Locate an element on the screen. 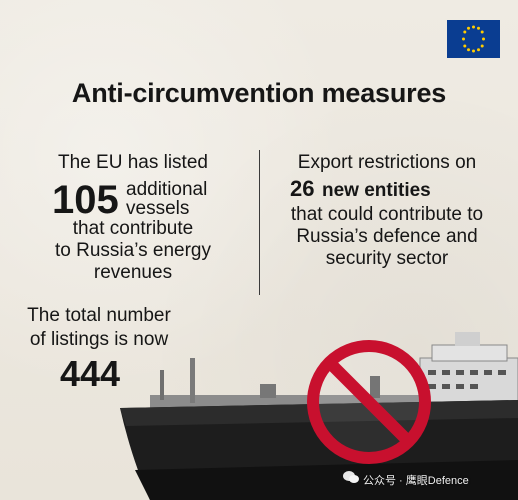 This screenshot has width=518, height=500. total-line1: The total number is located at coordinates (99, 315).